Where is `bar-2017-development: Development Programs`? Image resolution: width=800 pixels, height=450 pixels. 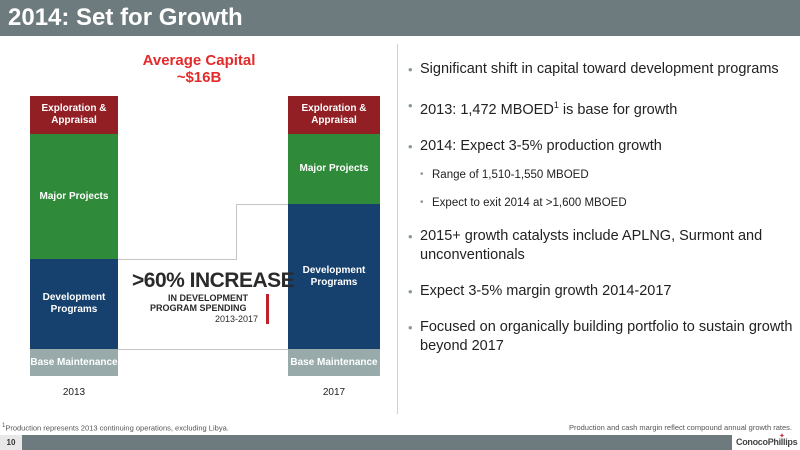
bar-2017-development: Development Programs is located at coordinates (334, 276).